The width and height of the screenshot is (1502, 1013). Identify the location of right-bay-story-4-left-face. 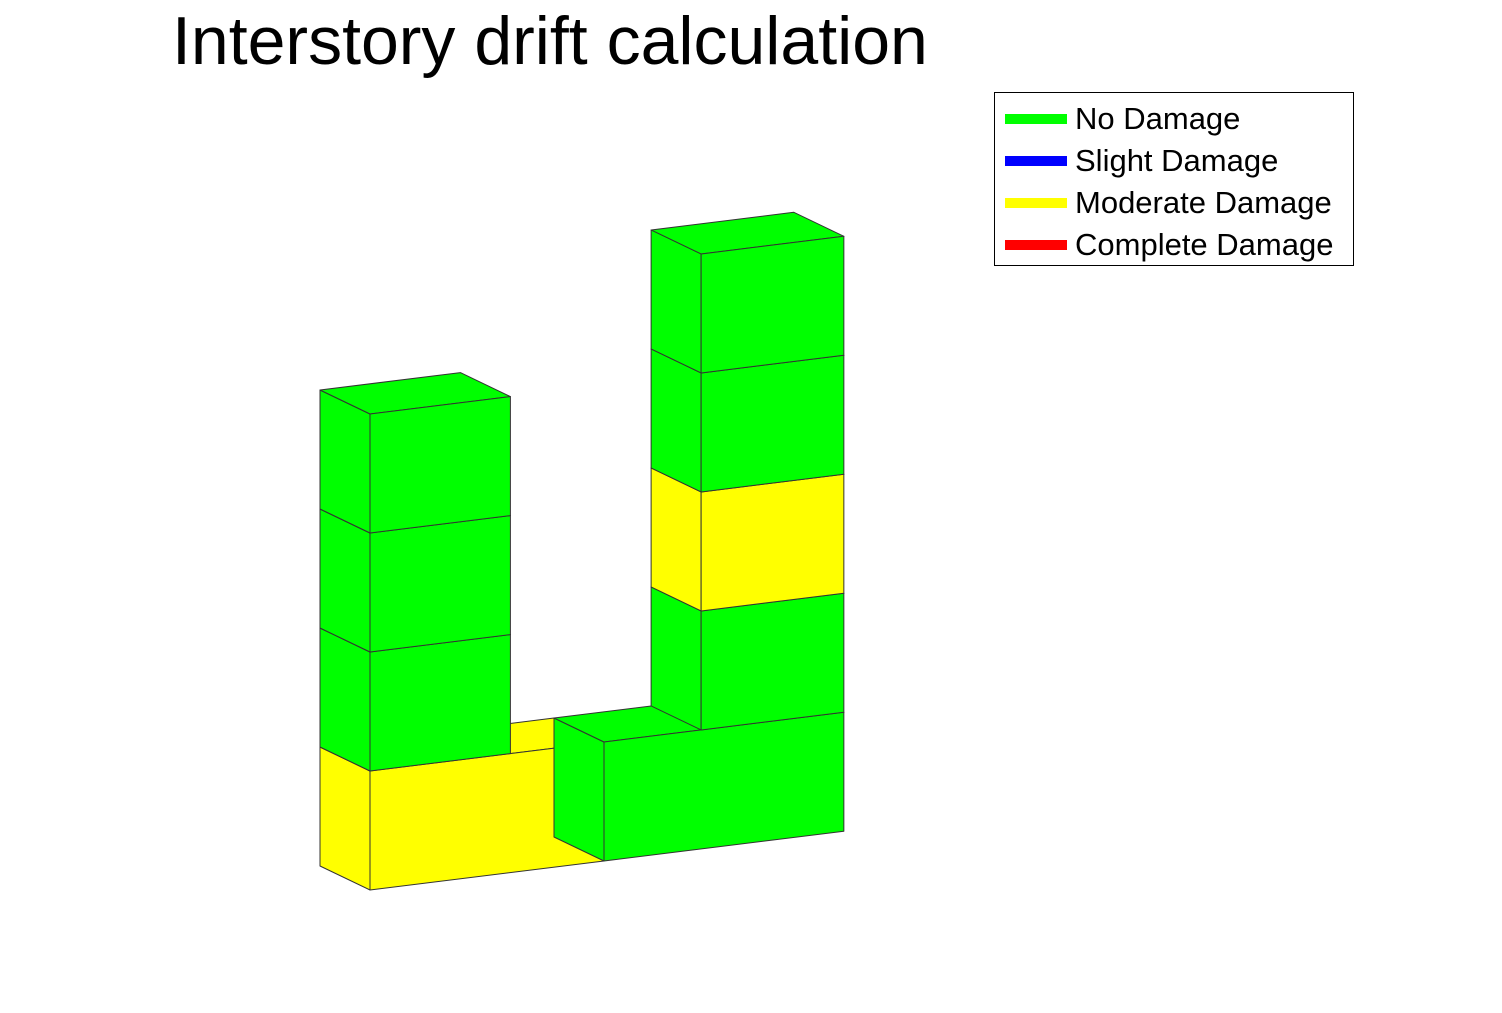
(676, 420).